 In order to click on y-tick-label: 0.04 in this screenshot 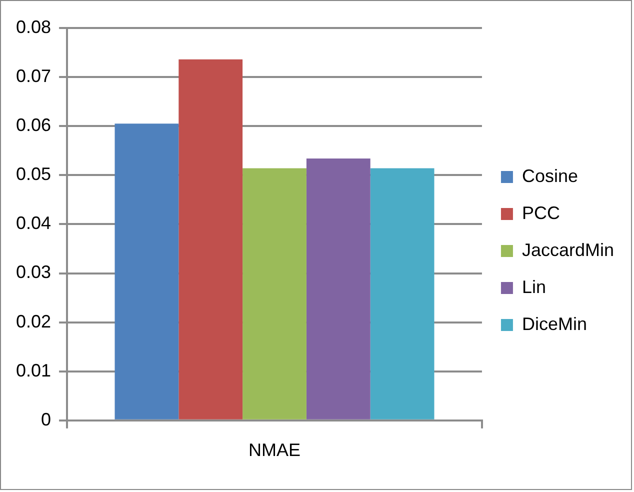, I will do `click(34, 223)`.